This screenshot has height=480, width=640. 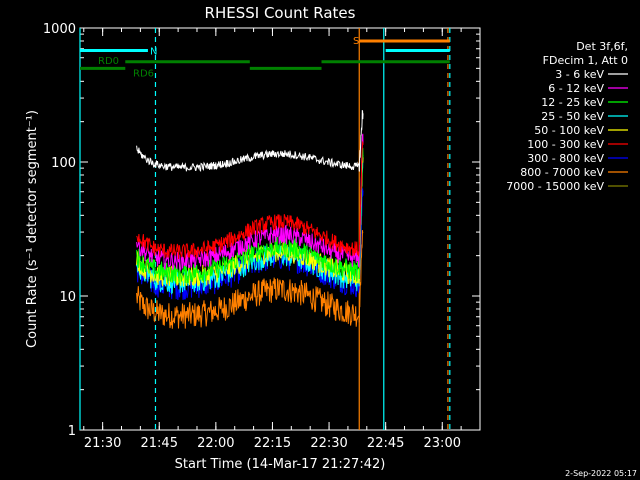 I want to click on flag-label-s: S, so click(x=356, y=41).